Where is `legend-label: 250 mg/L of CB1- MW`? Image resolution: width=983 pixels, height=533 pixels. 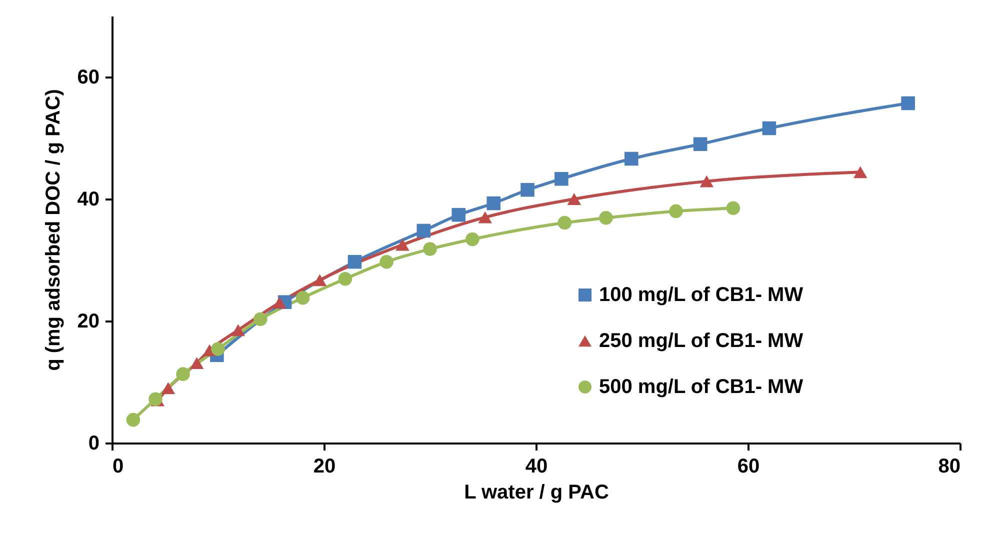 legend-label: 250 mg/L of CB1- MW is located at coordinates (701, 341).